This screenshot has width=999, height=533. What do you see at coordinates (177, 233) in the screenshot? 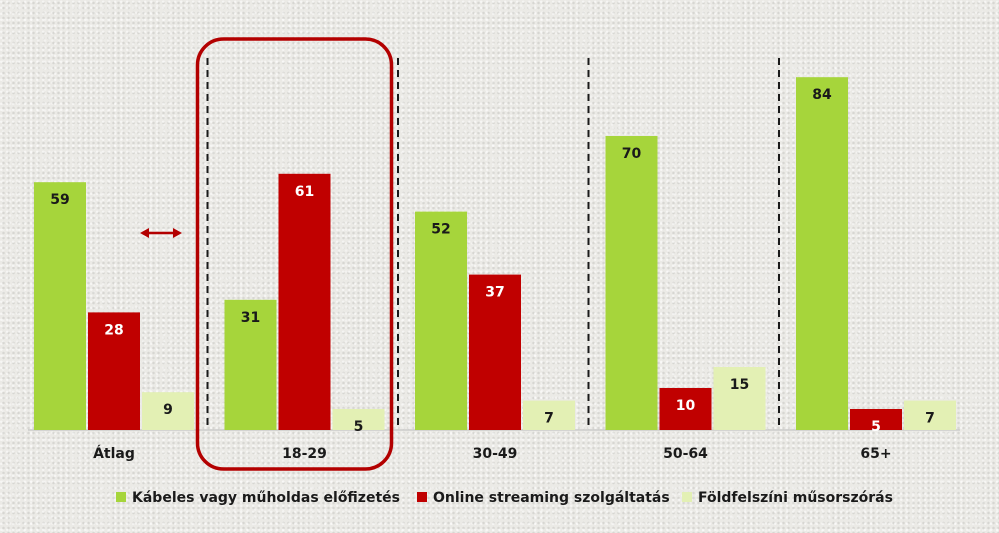
I see `arrow-head-right` at bounding box center [177, 233].